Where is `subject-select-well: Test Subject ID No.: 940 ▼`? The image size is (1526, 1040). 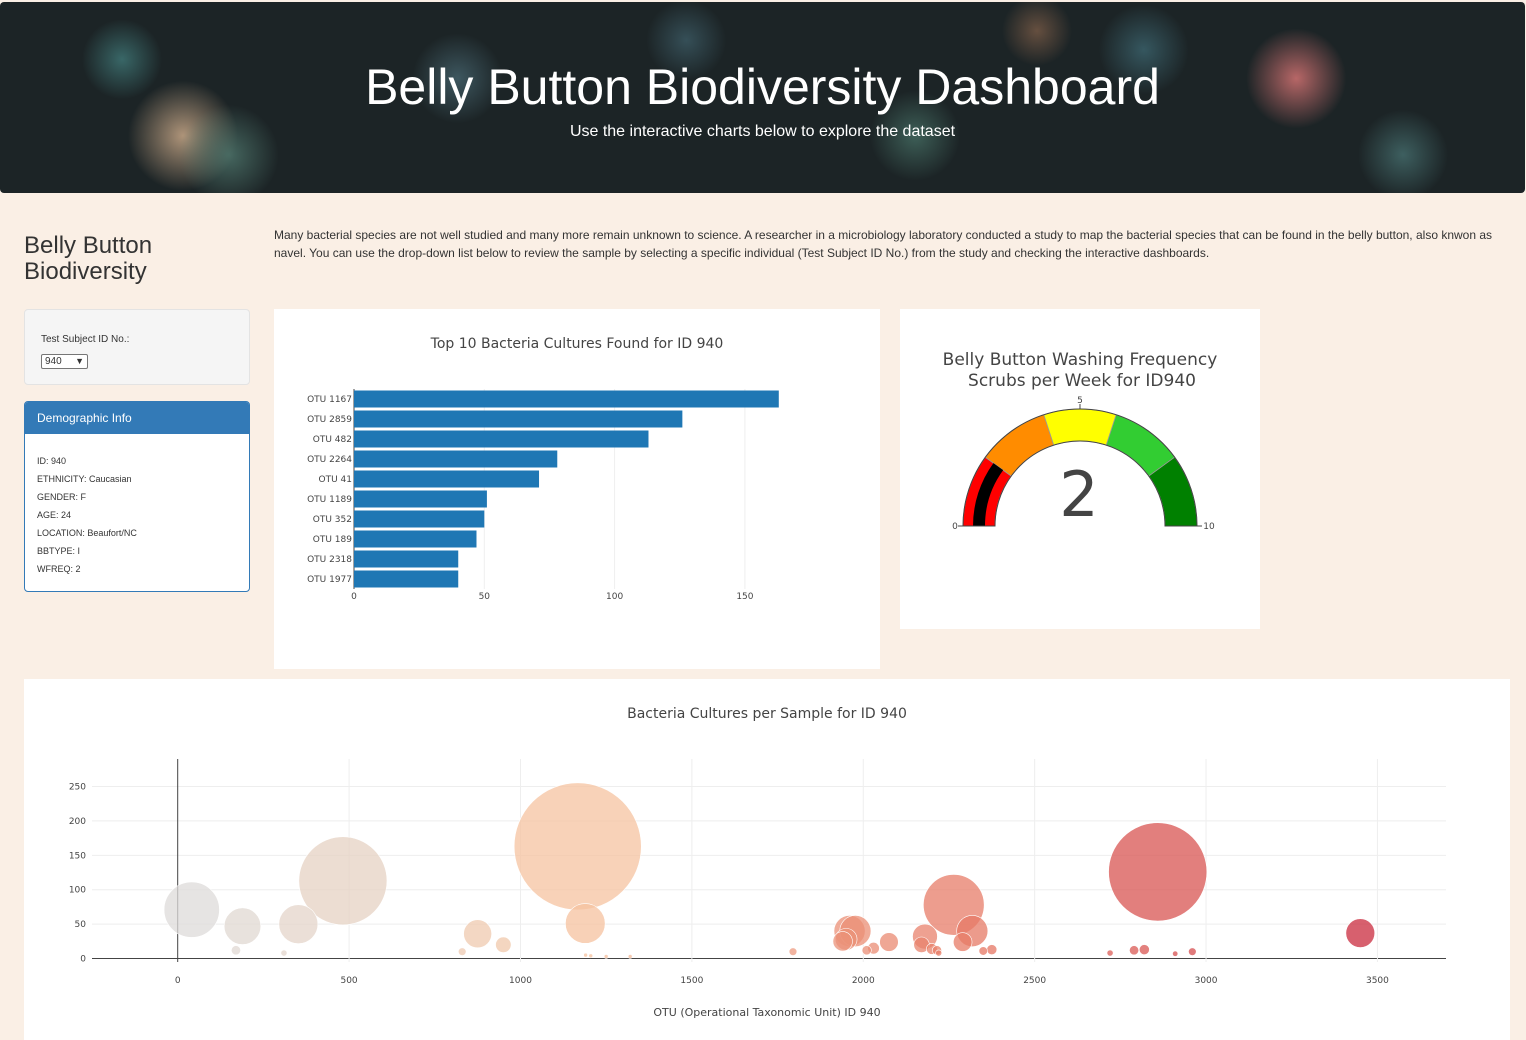 subject-select-well: Test Subject ID No.: 940 ▼ is located at coordinates (137, 347).